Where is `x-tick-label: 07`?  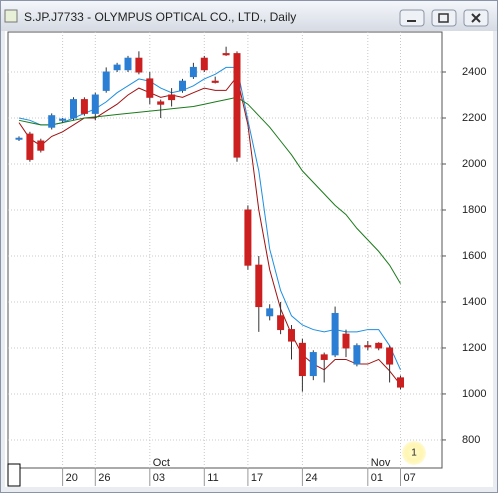 x-tick-label: 07 is located at coordinates (410, 478).